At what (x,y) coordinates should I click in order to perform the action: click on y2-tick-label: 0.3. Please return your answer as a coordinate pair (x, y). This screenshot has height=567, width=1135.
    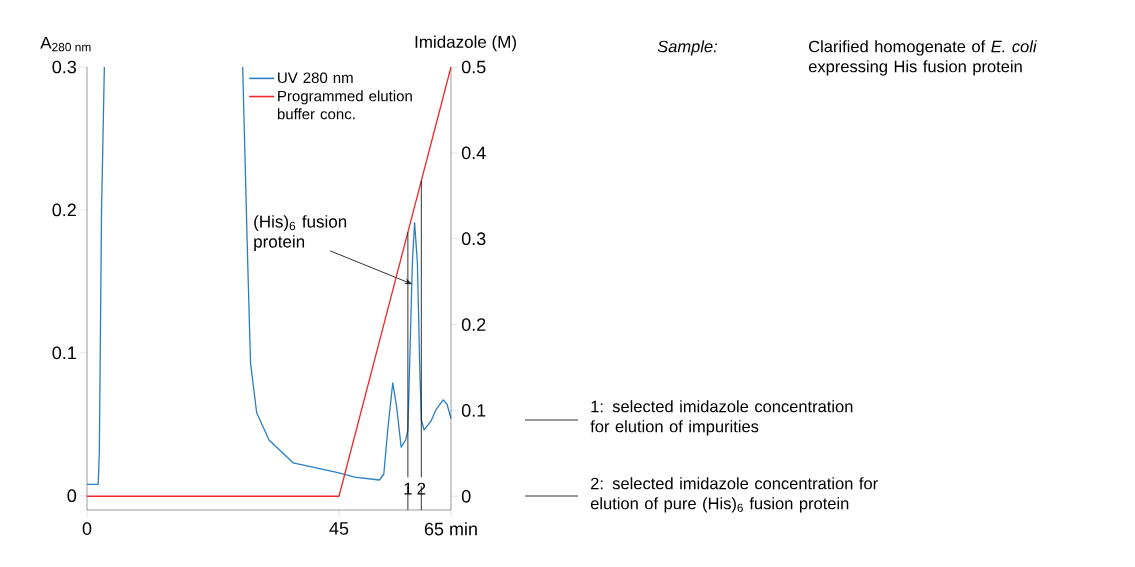
    Looking at the image, I should click on (473, 239).